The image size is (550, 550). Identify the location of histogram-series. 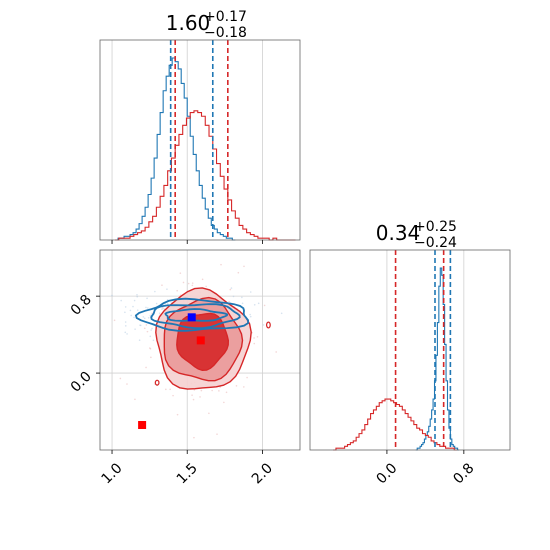
(205, 149).